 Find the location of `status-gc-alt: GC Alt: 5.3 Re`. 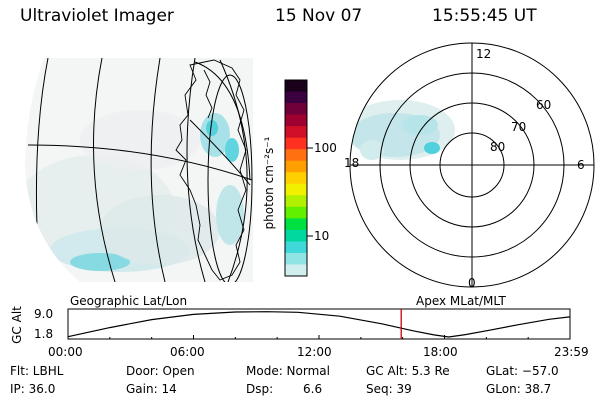

status-gc-alt: GC Alt: 5.3 Re is located at coordinates (408, 371).